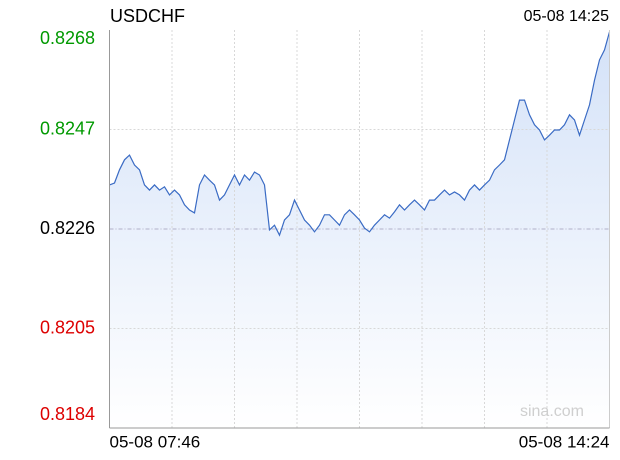 The image size is (620, 460). I want to click on y-tick-label: 0.8247, so click(67, 128).